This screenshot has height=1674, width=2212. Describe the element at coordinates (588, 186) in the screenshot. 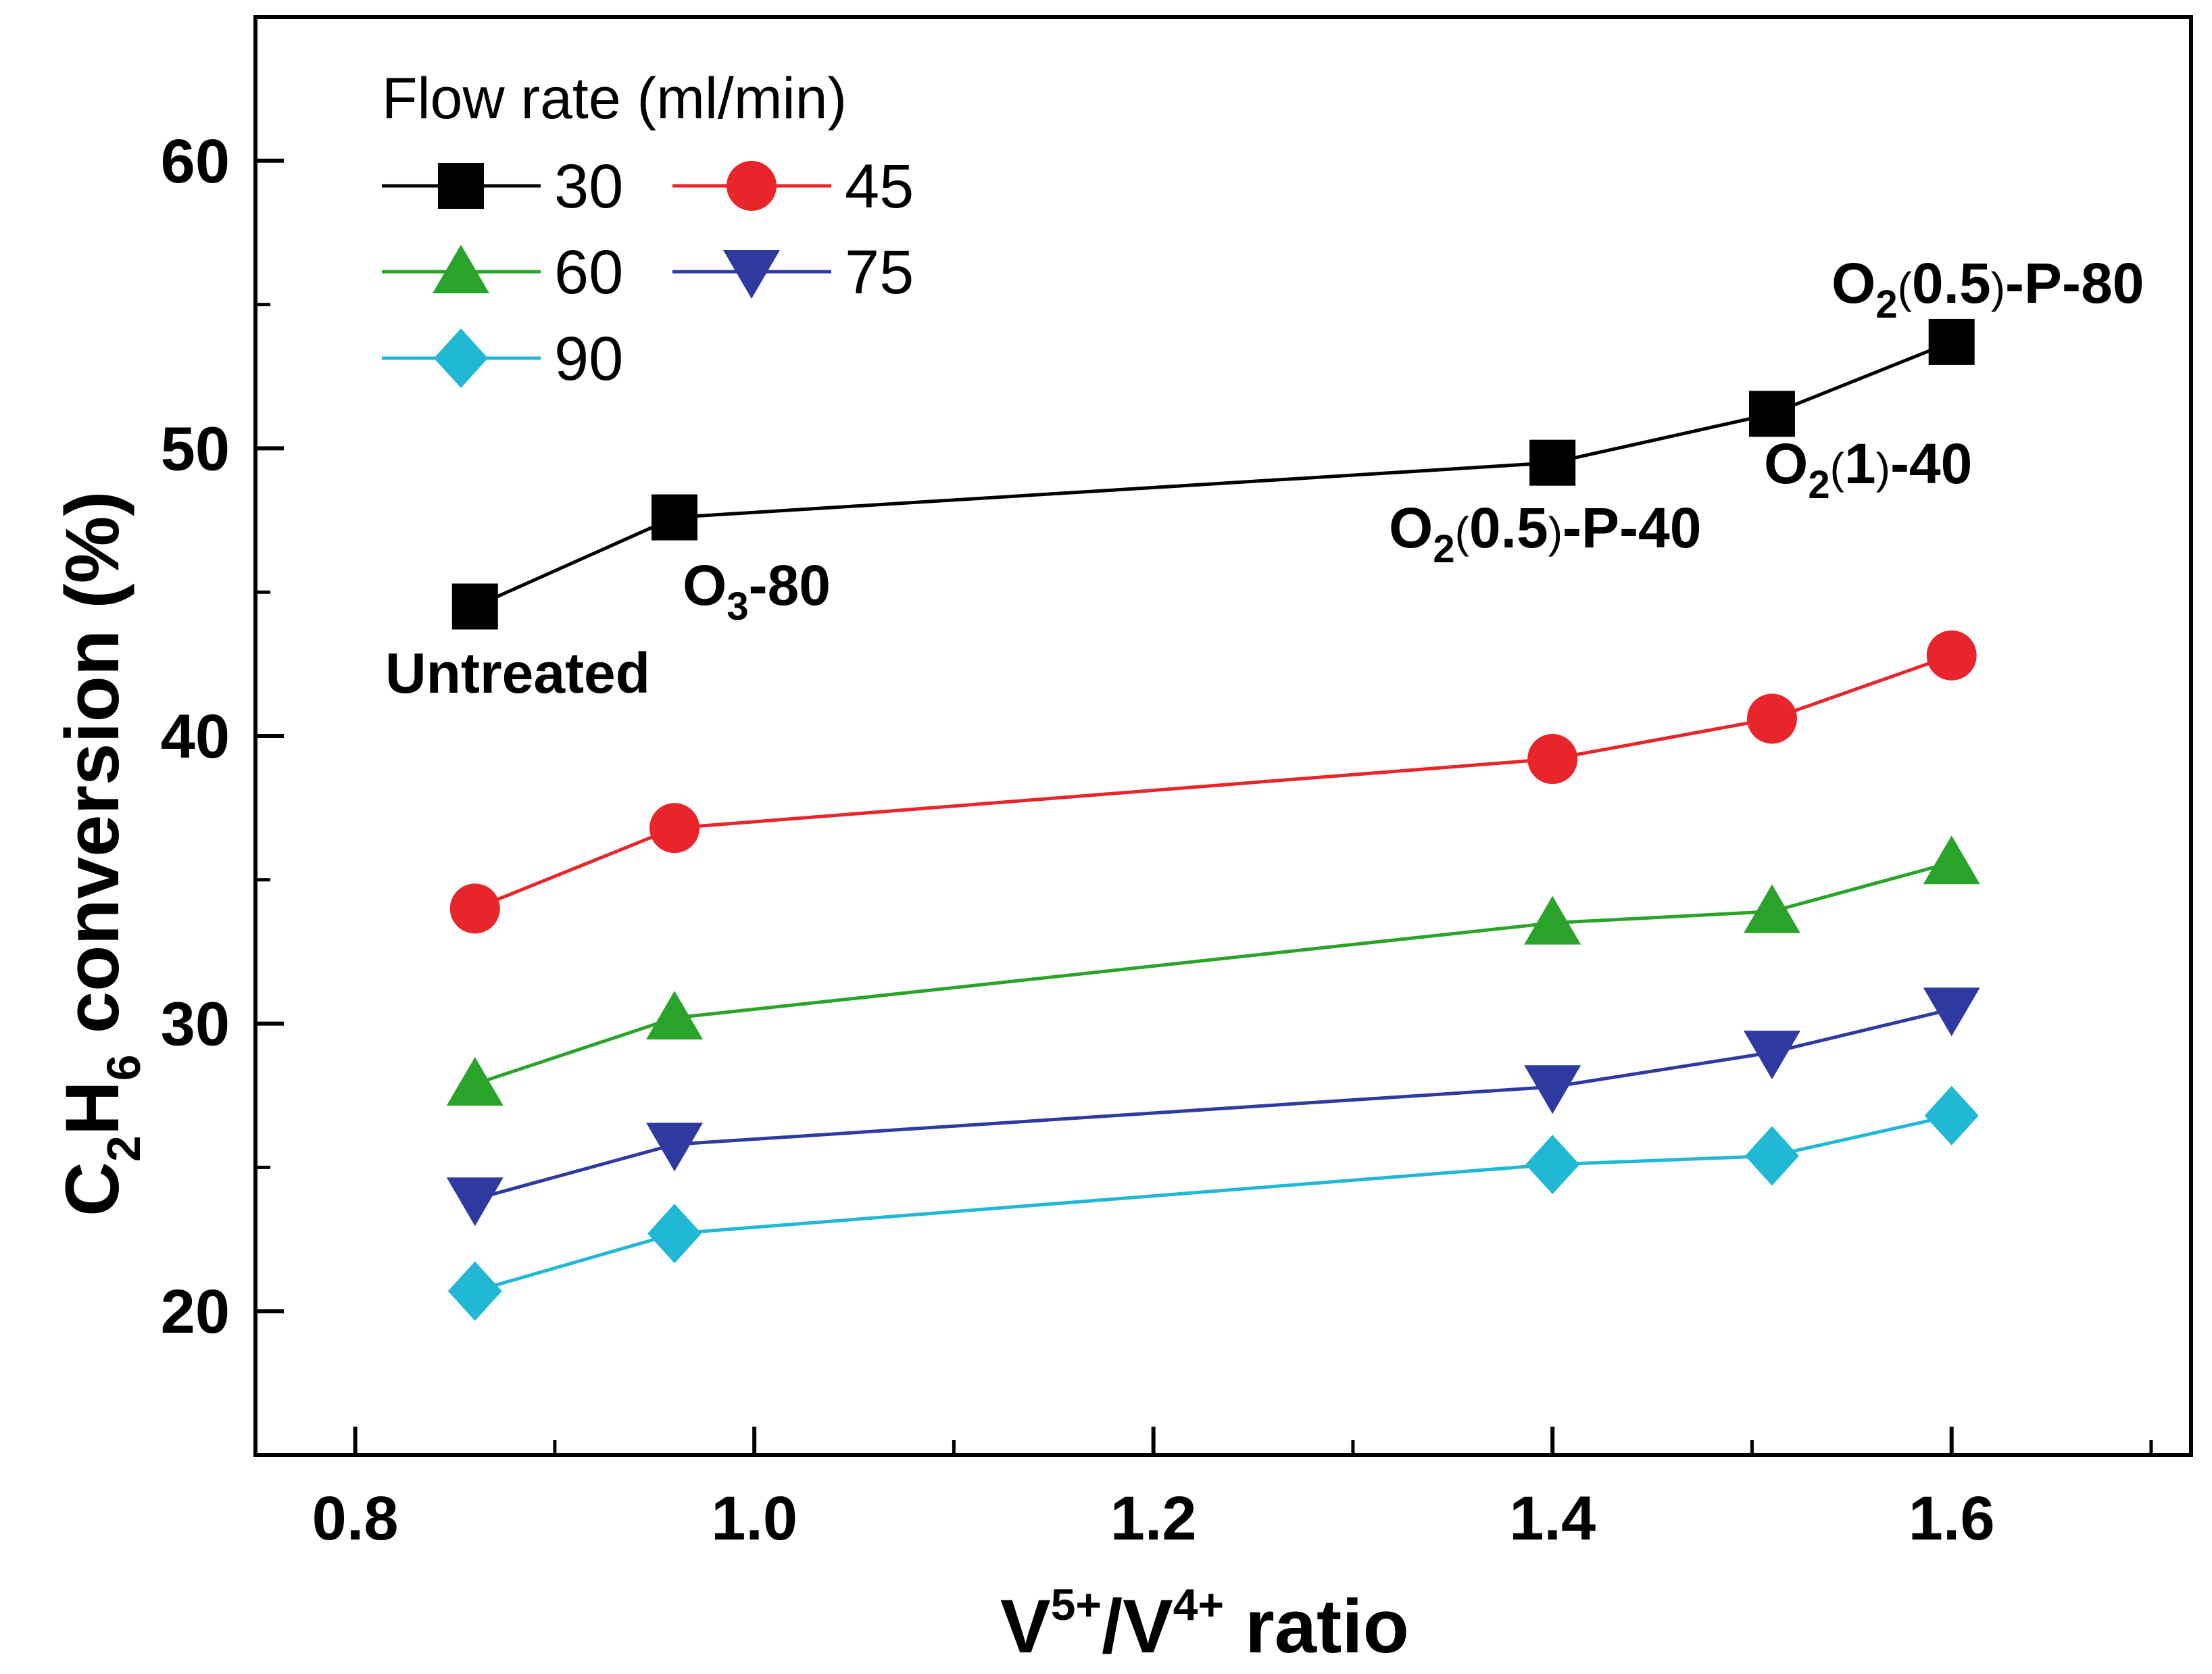

I see `legend-label: 30` at that location.